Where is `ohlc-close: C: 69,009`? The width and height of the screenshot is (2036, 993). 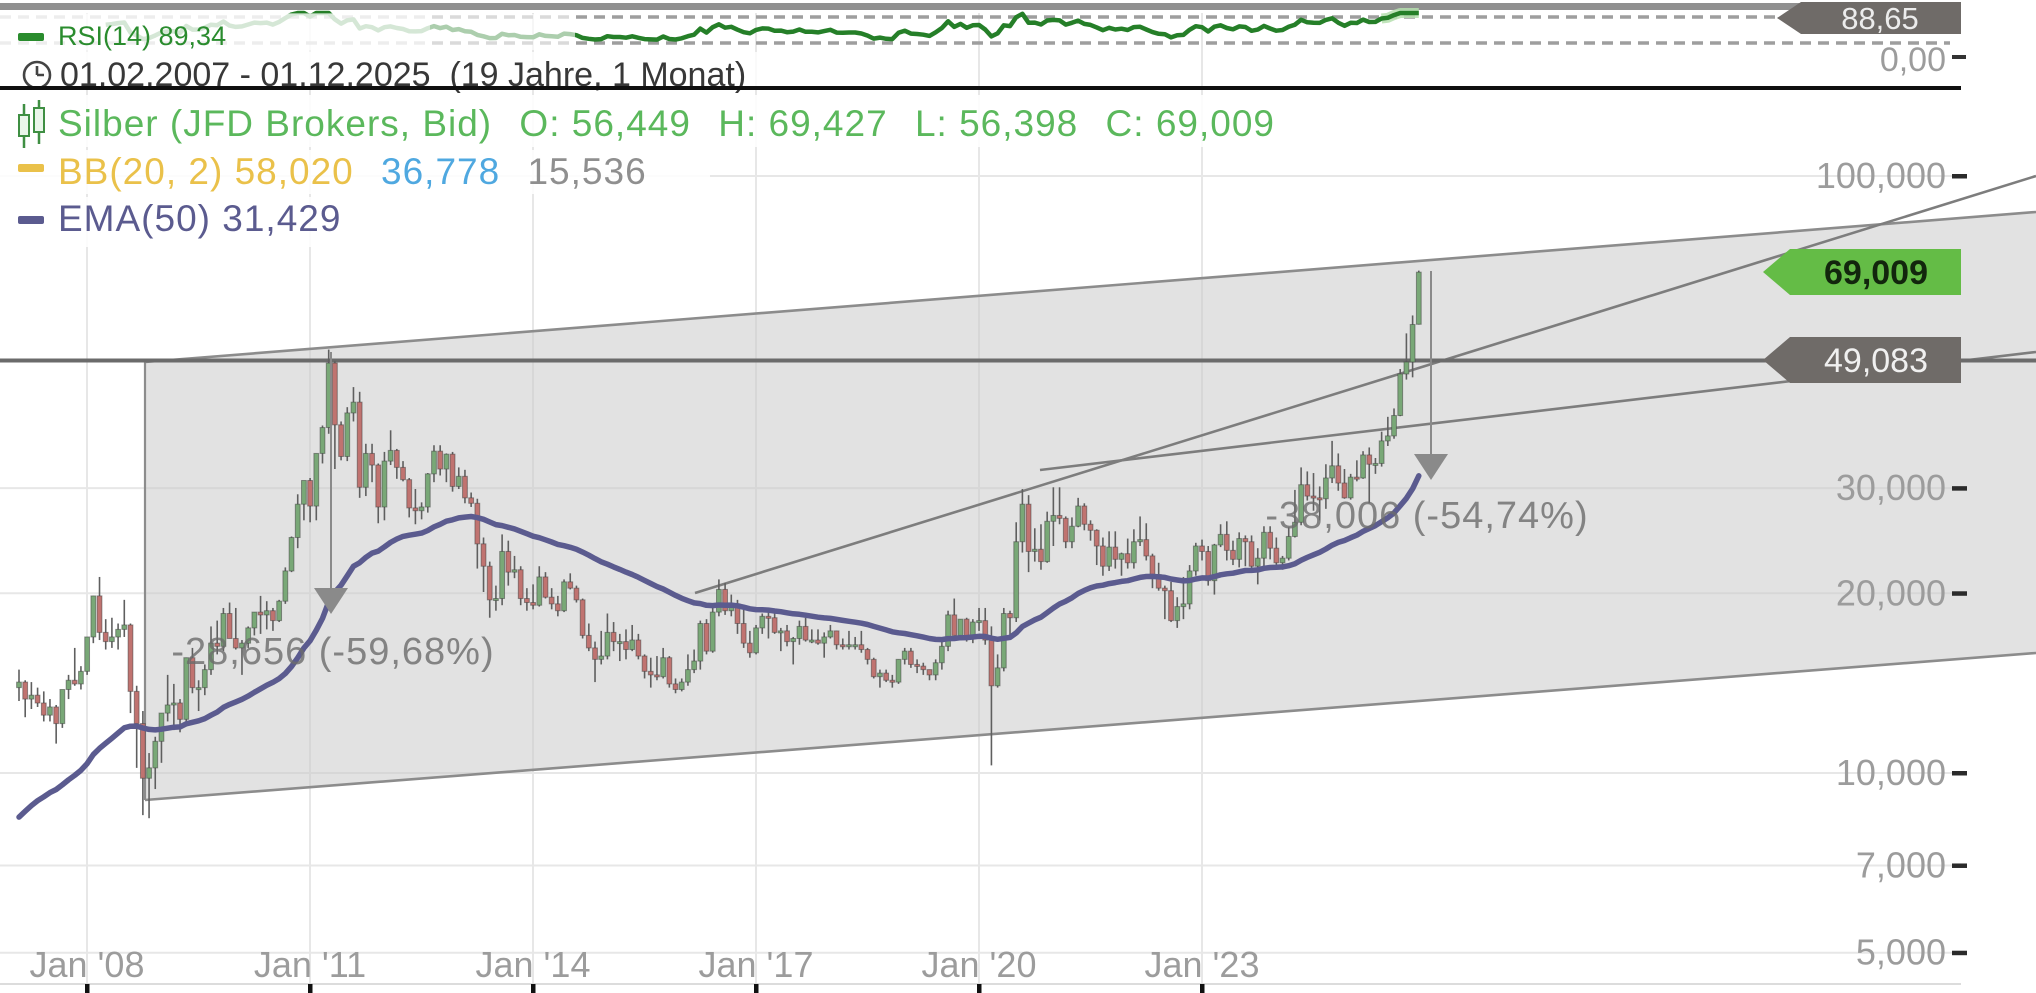
ohlc-close: C: 69,009 is located at coordinates (1190, 123).